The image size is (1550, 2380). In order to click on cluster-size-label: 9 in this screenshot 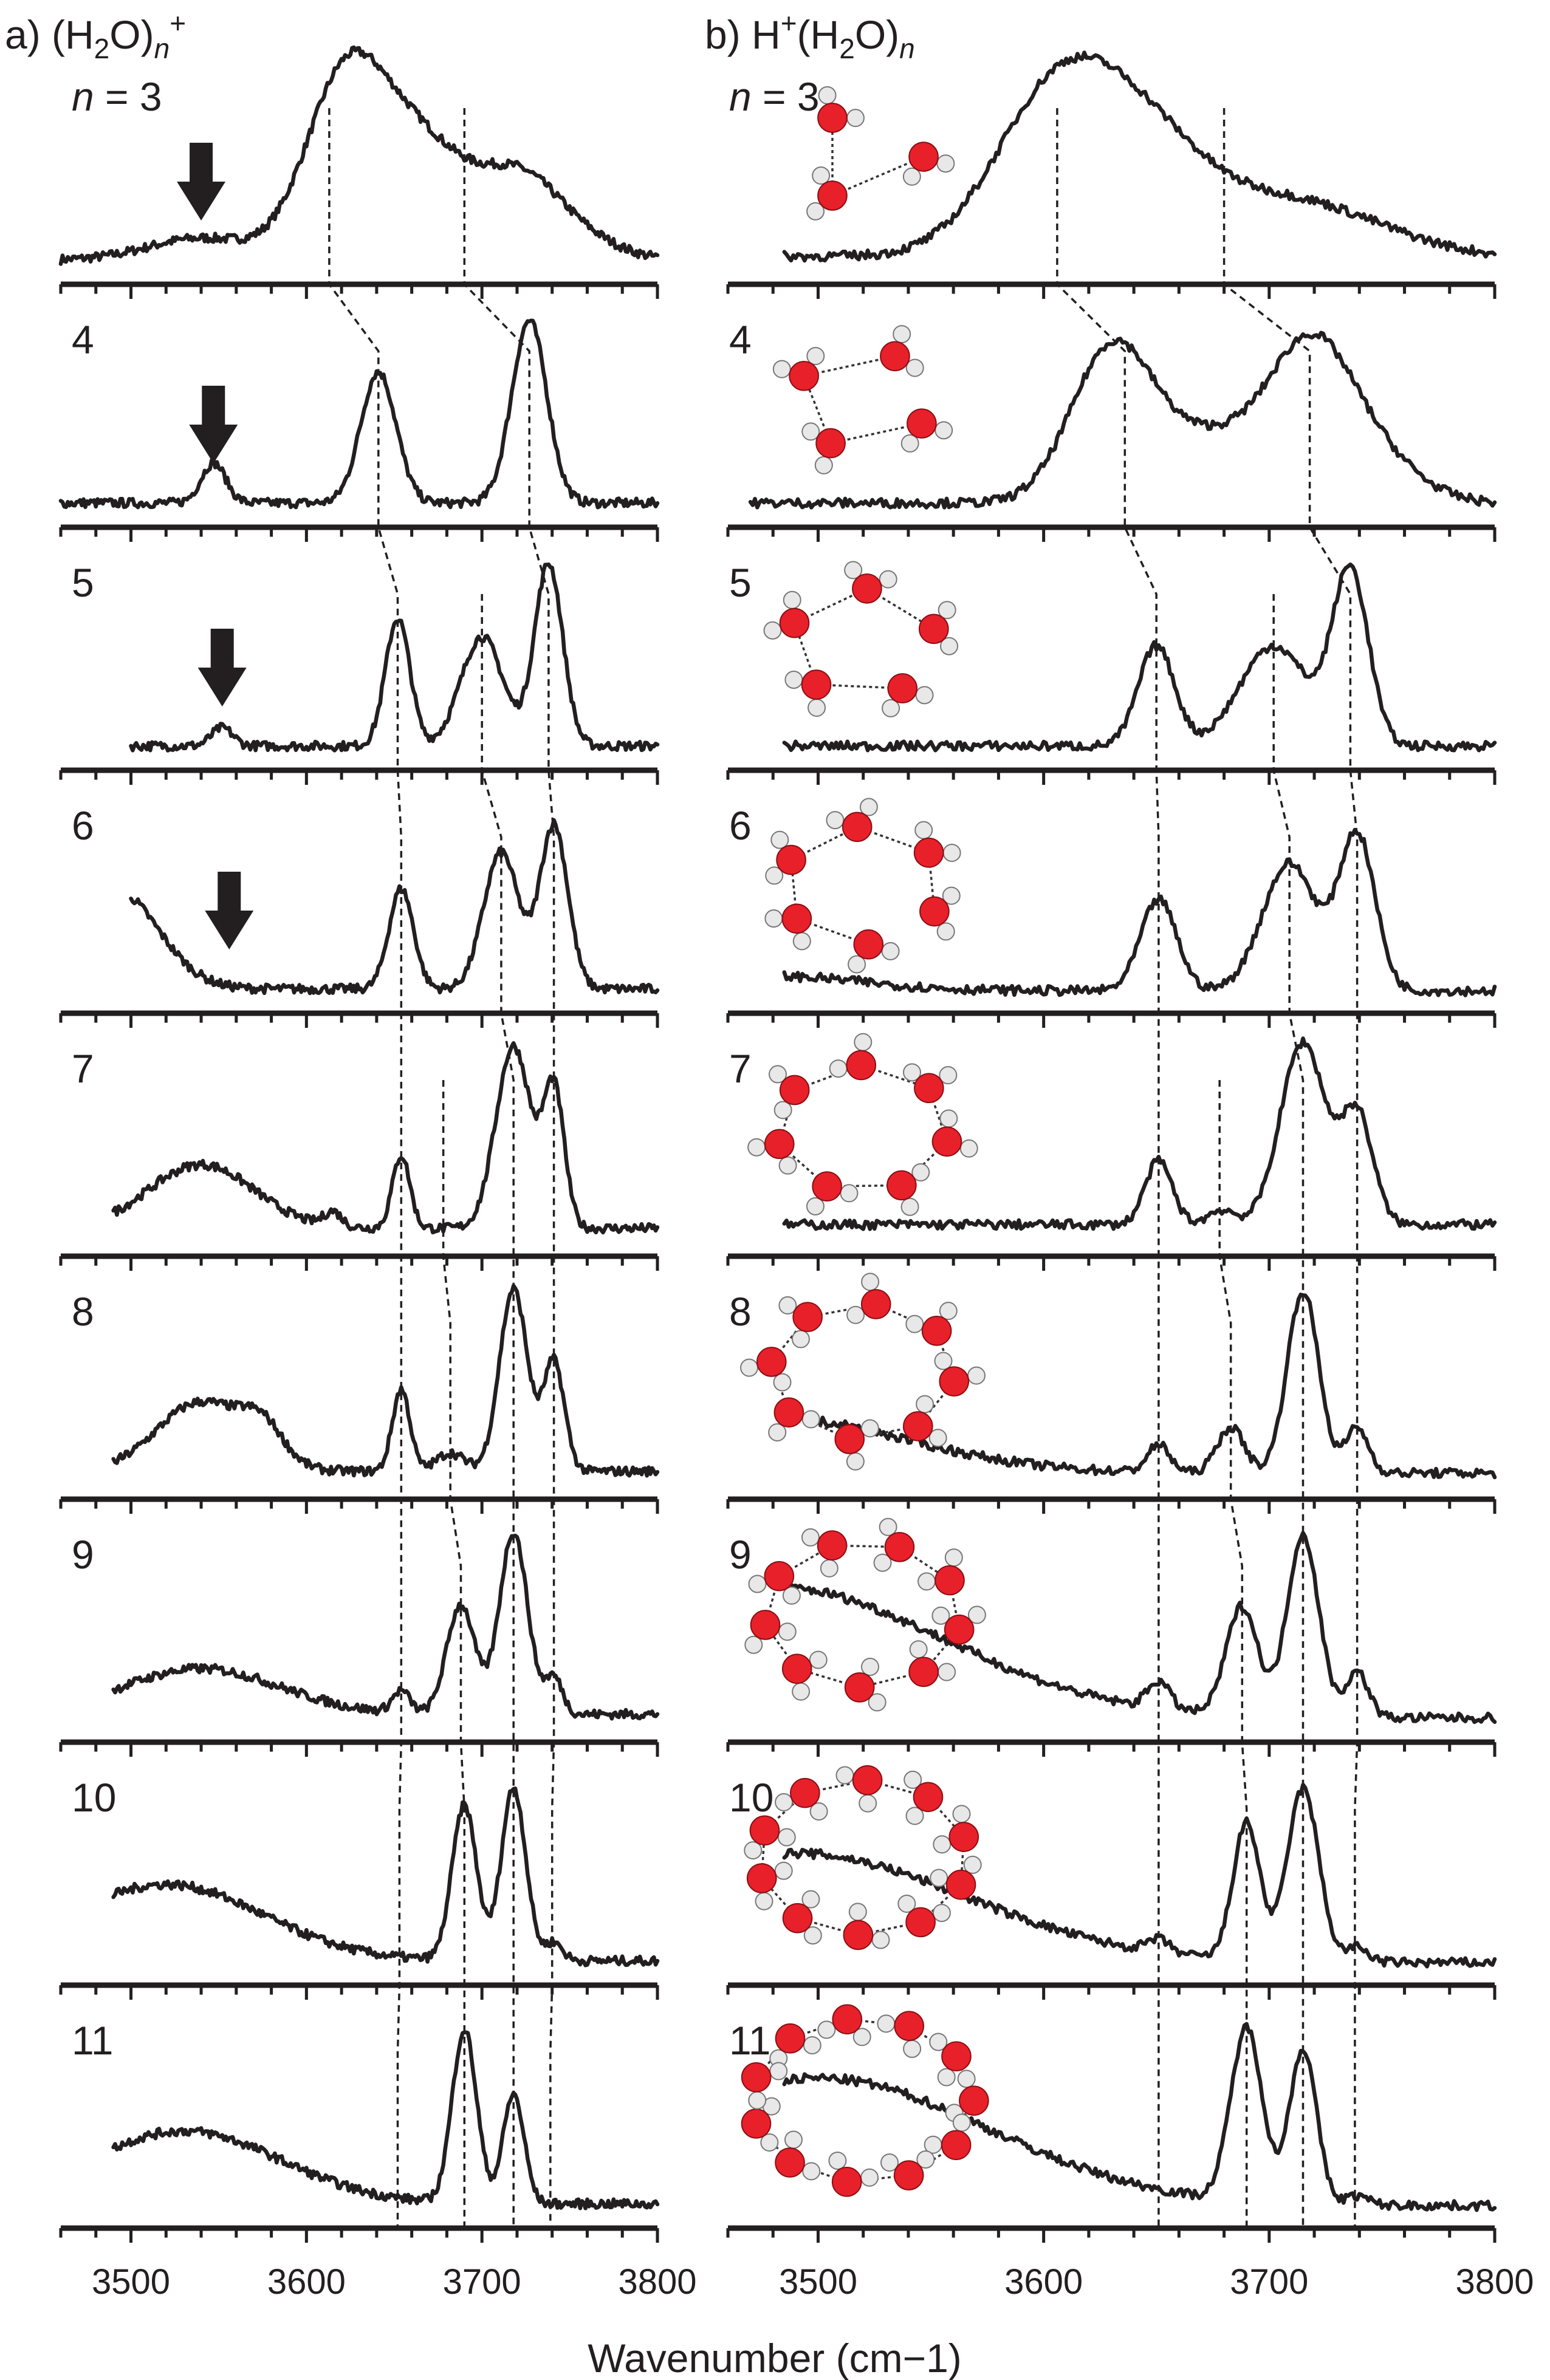, I will do `click(83, 1554)`.